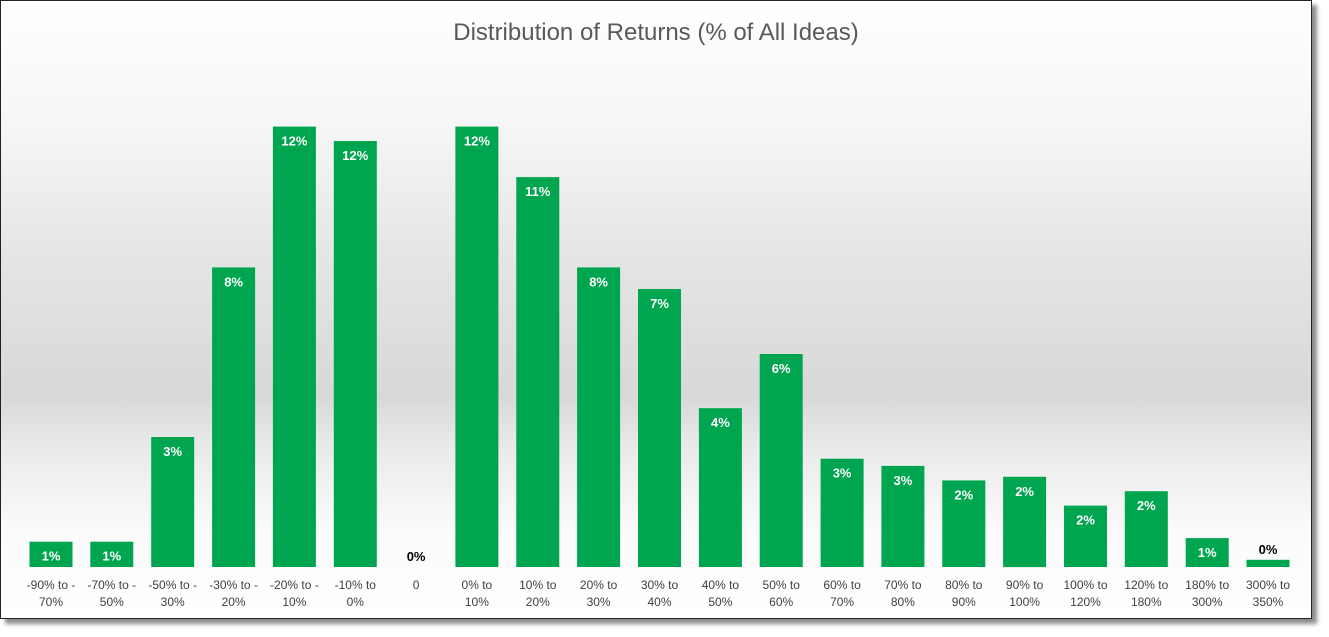 The image size is (1329, 637). What do you see at coordinates (599, 593) in the screenshot?
I see `category-label: 20% to 30%` at bounding box center [599, 593].